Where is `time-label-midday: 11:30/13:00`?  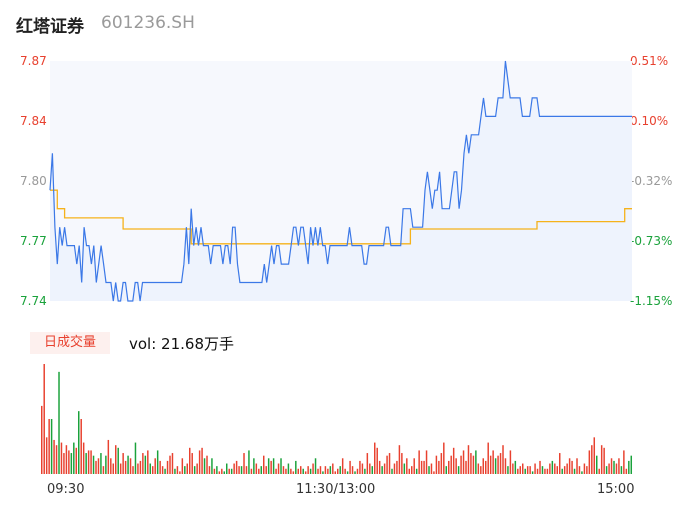
time-label-midday: 11:30/13:00 is located at coordinates (336, 489).